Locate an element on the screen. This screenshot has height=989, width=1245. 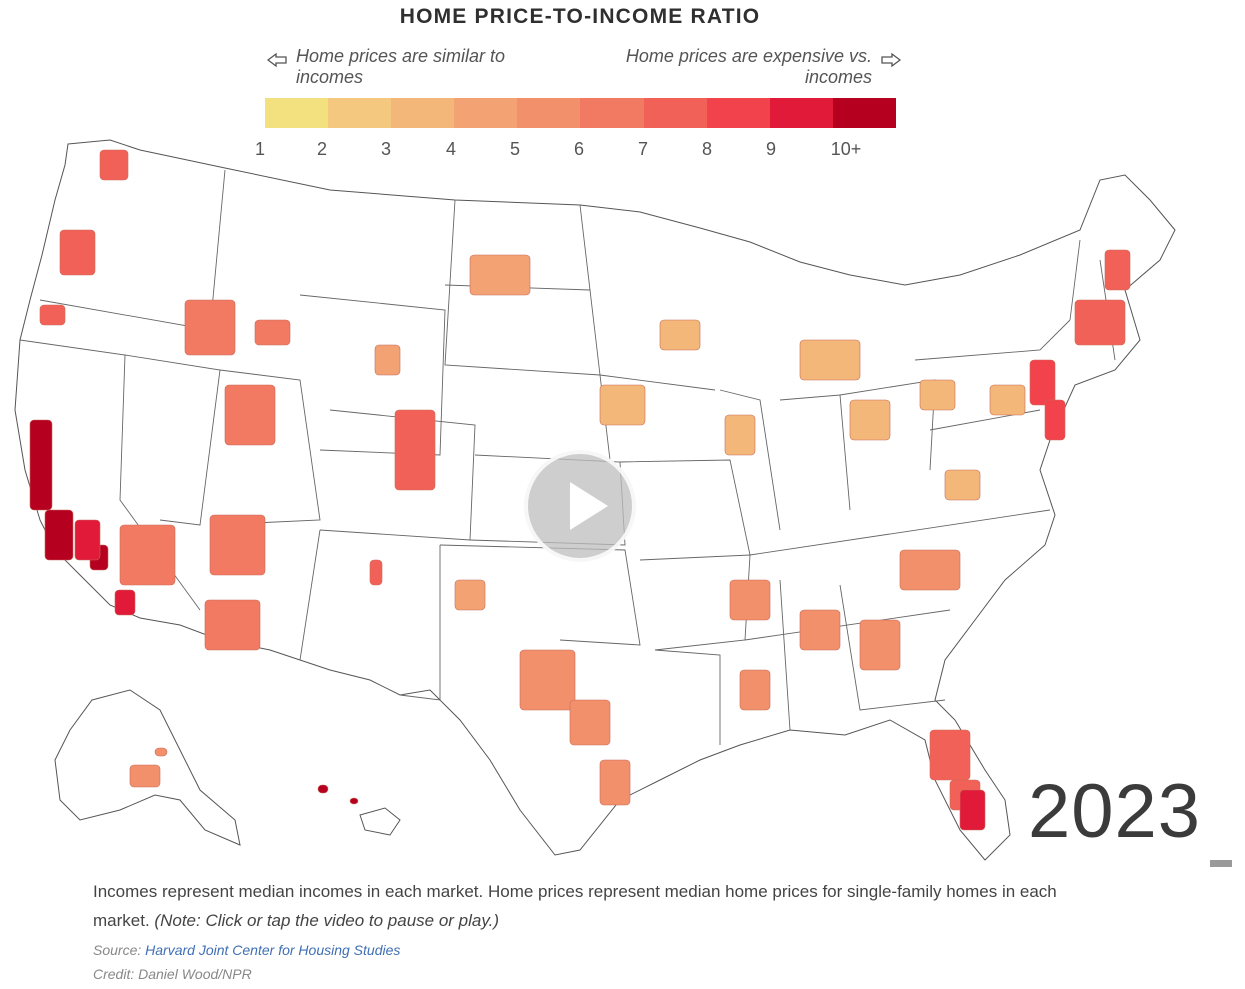
color-scale is located at coordinates (580, 113).